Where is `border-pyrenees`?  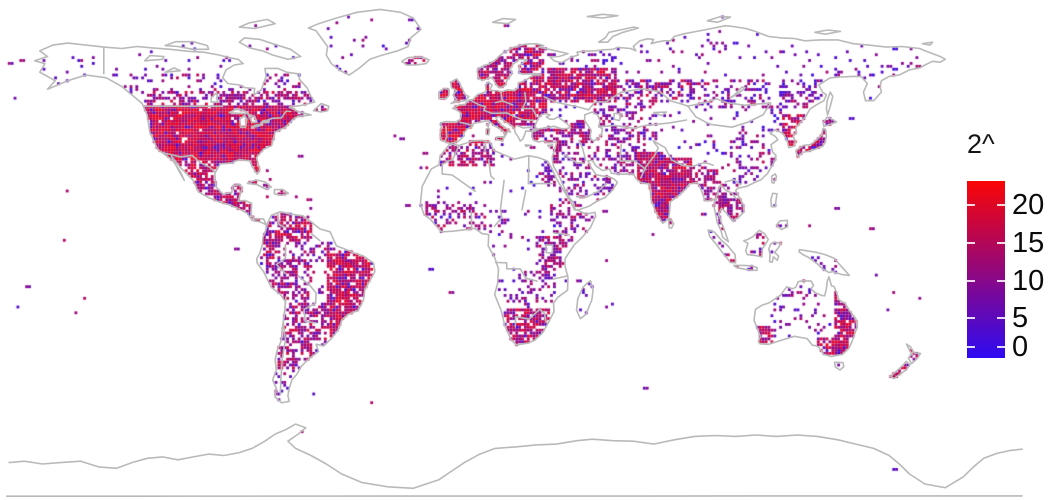
border-pyrenees is located at coordinates (466, 123).